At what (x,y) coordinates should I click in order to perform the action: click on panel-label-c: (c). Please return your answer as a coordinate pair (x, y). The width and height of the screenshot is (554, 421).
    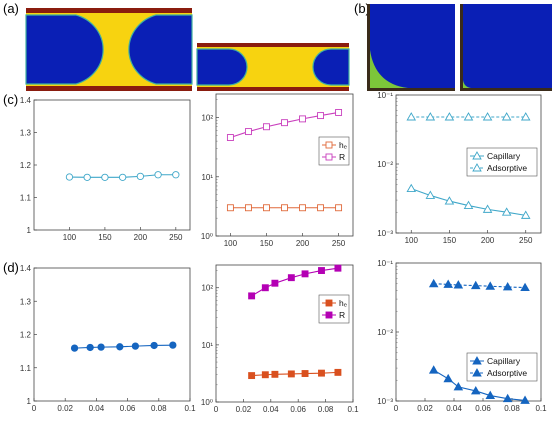
    Looking at the image, I should click on (10, 99).